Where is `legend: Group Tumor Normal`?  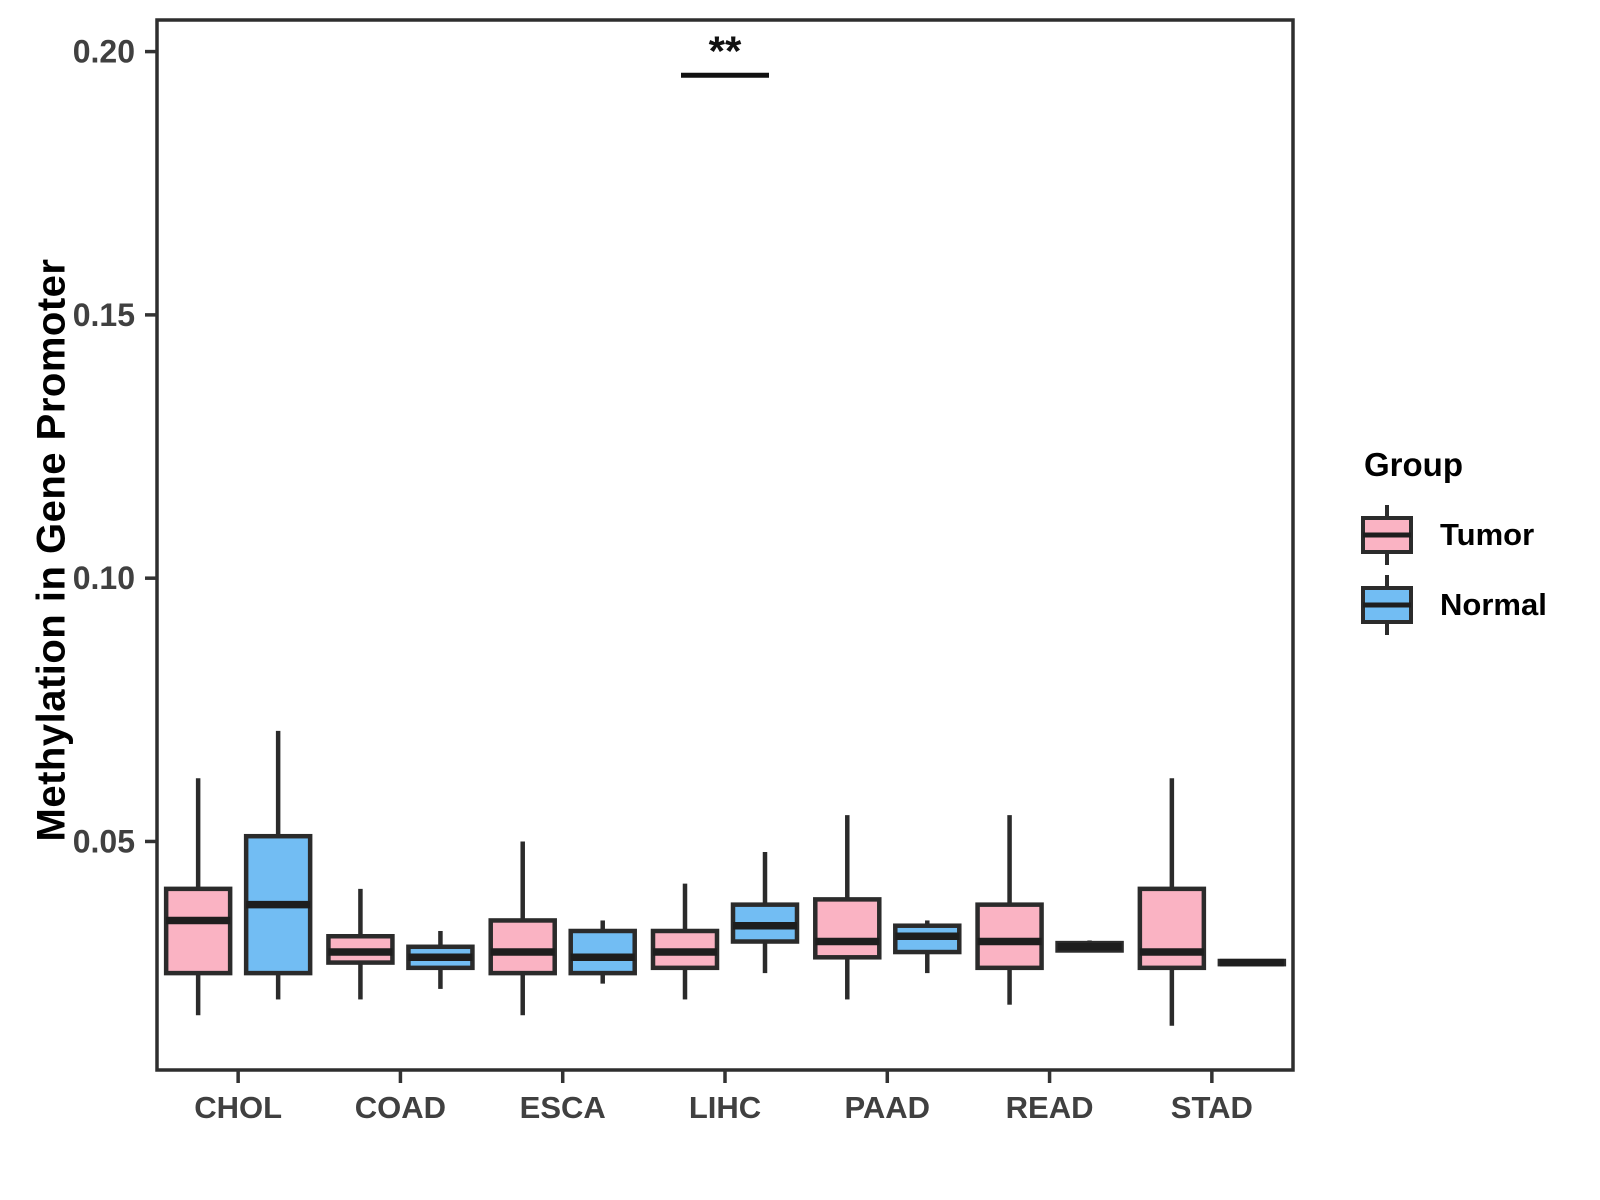
legend: Group Tumor Normal is located at coordinates (1453, 543).